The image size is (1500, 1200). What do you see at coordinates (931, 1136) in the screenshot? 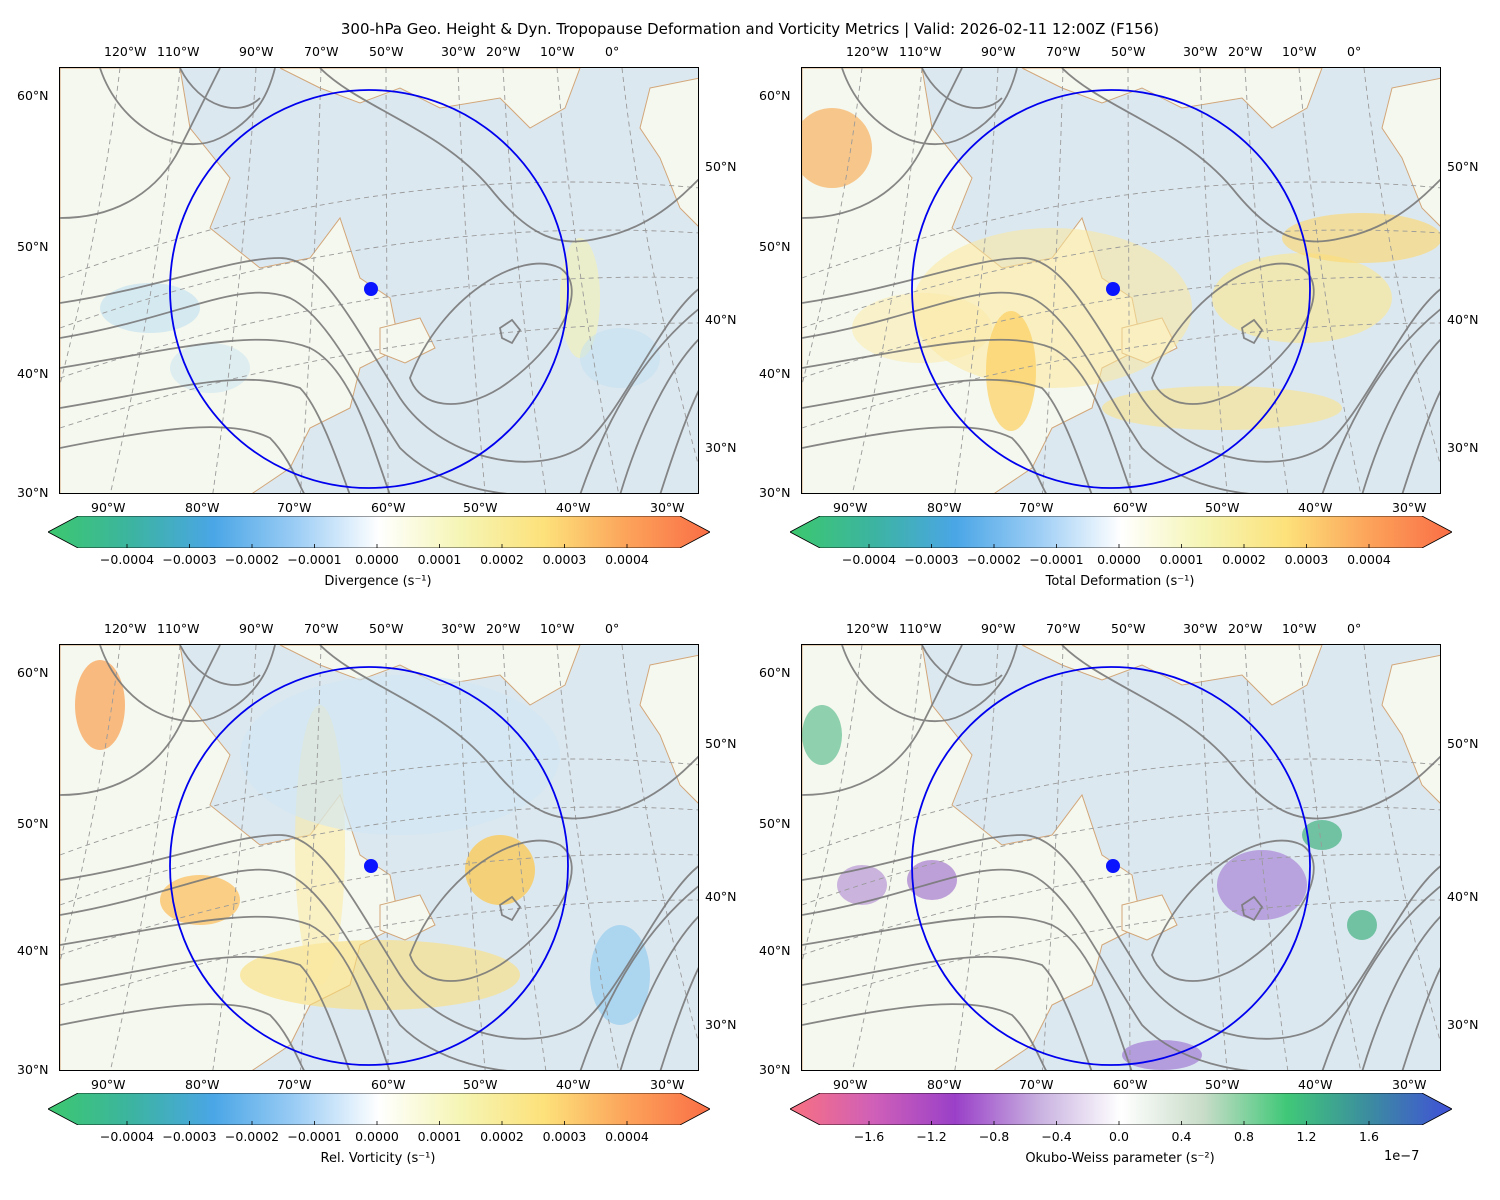
I see `colorbar-tick-label: −1.2` at bounding box center [931, 1136].